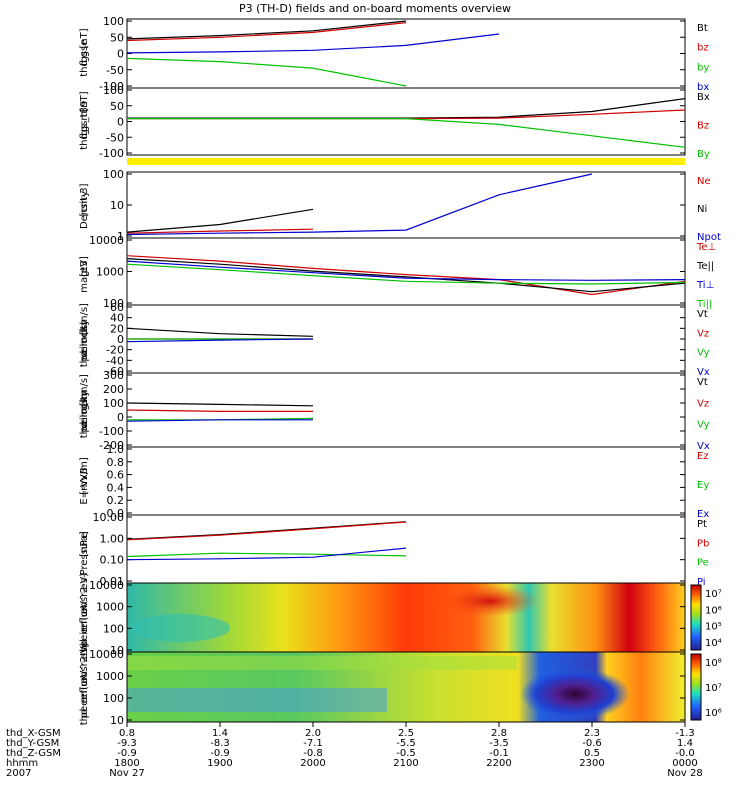  What do you see at coordinates (312, 763) in the screenshot?
I see `column-value: 2000` at bounding box center [312, 763].